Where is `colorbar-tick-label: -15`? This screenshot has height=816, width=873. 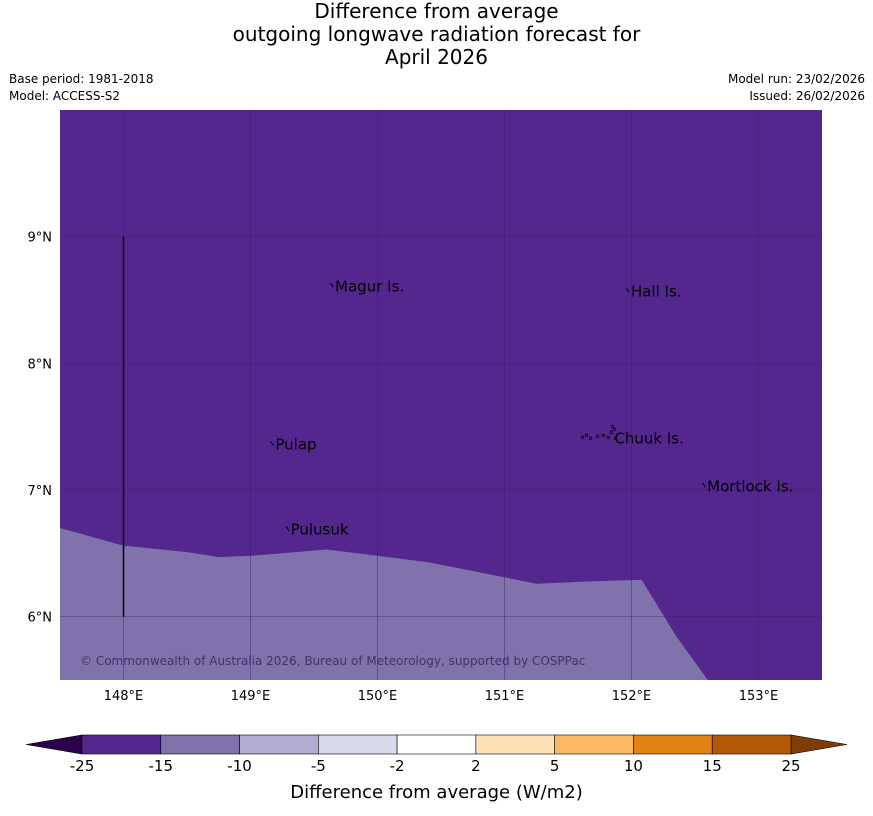 colorbar-tick-label: -15 is located at coordinates (161, 766).